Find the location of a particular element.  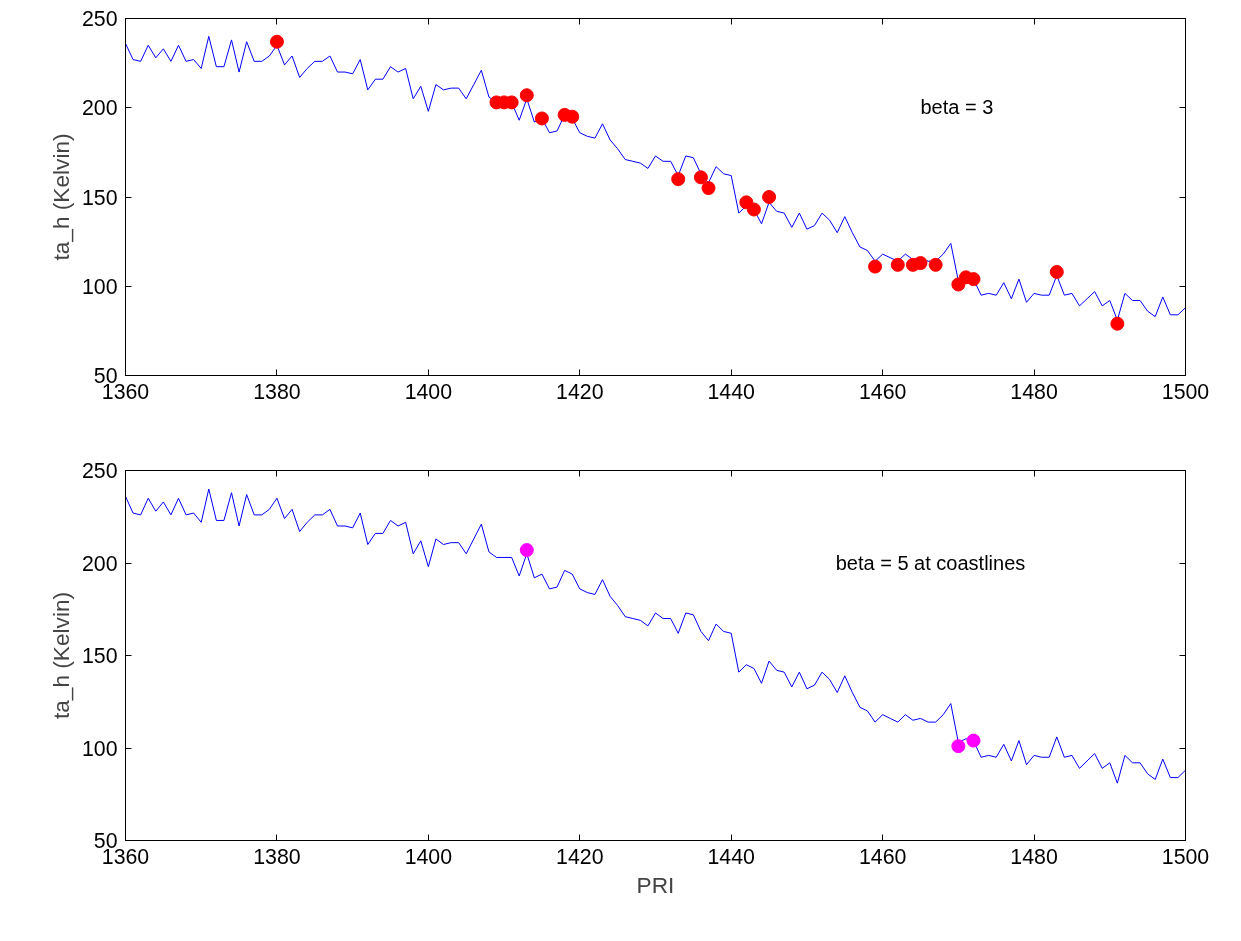

x-axis-title: PRI is located at coordinates (655, 884).